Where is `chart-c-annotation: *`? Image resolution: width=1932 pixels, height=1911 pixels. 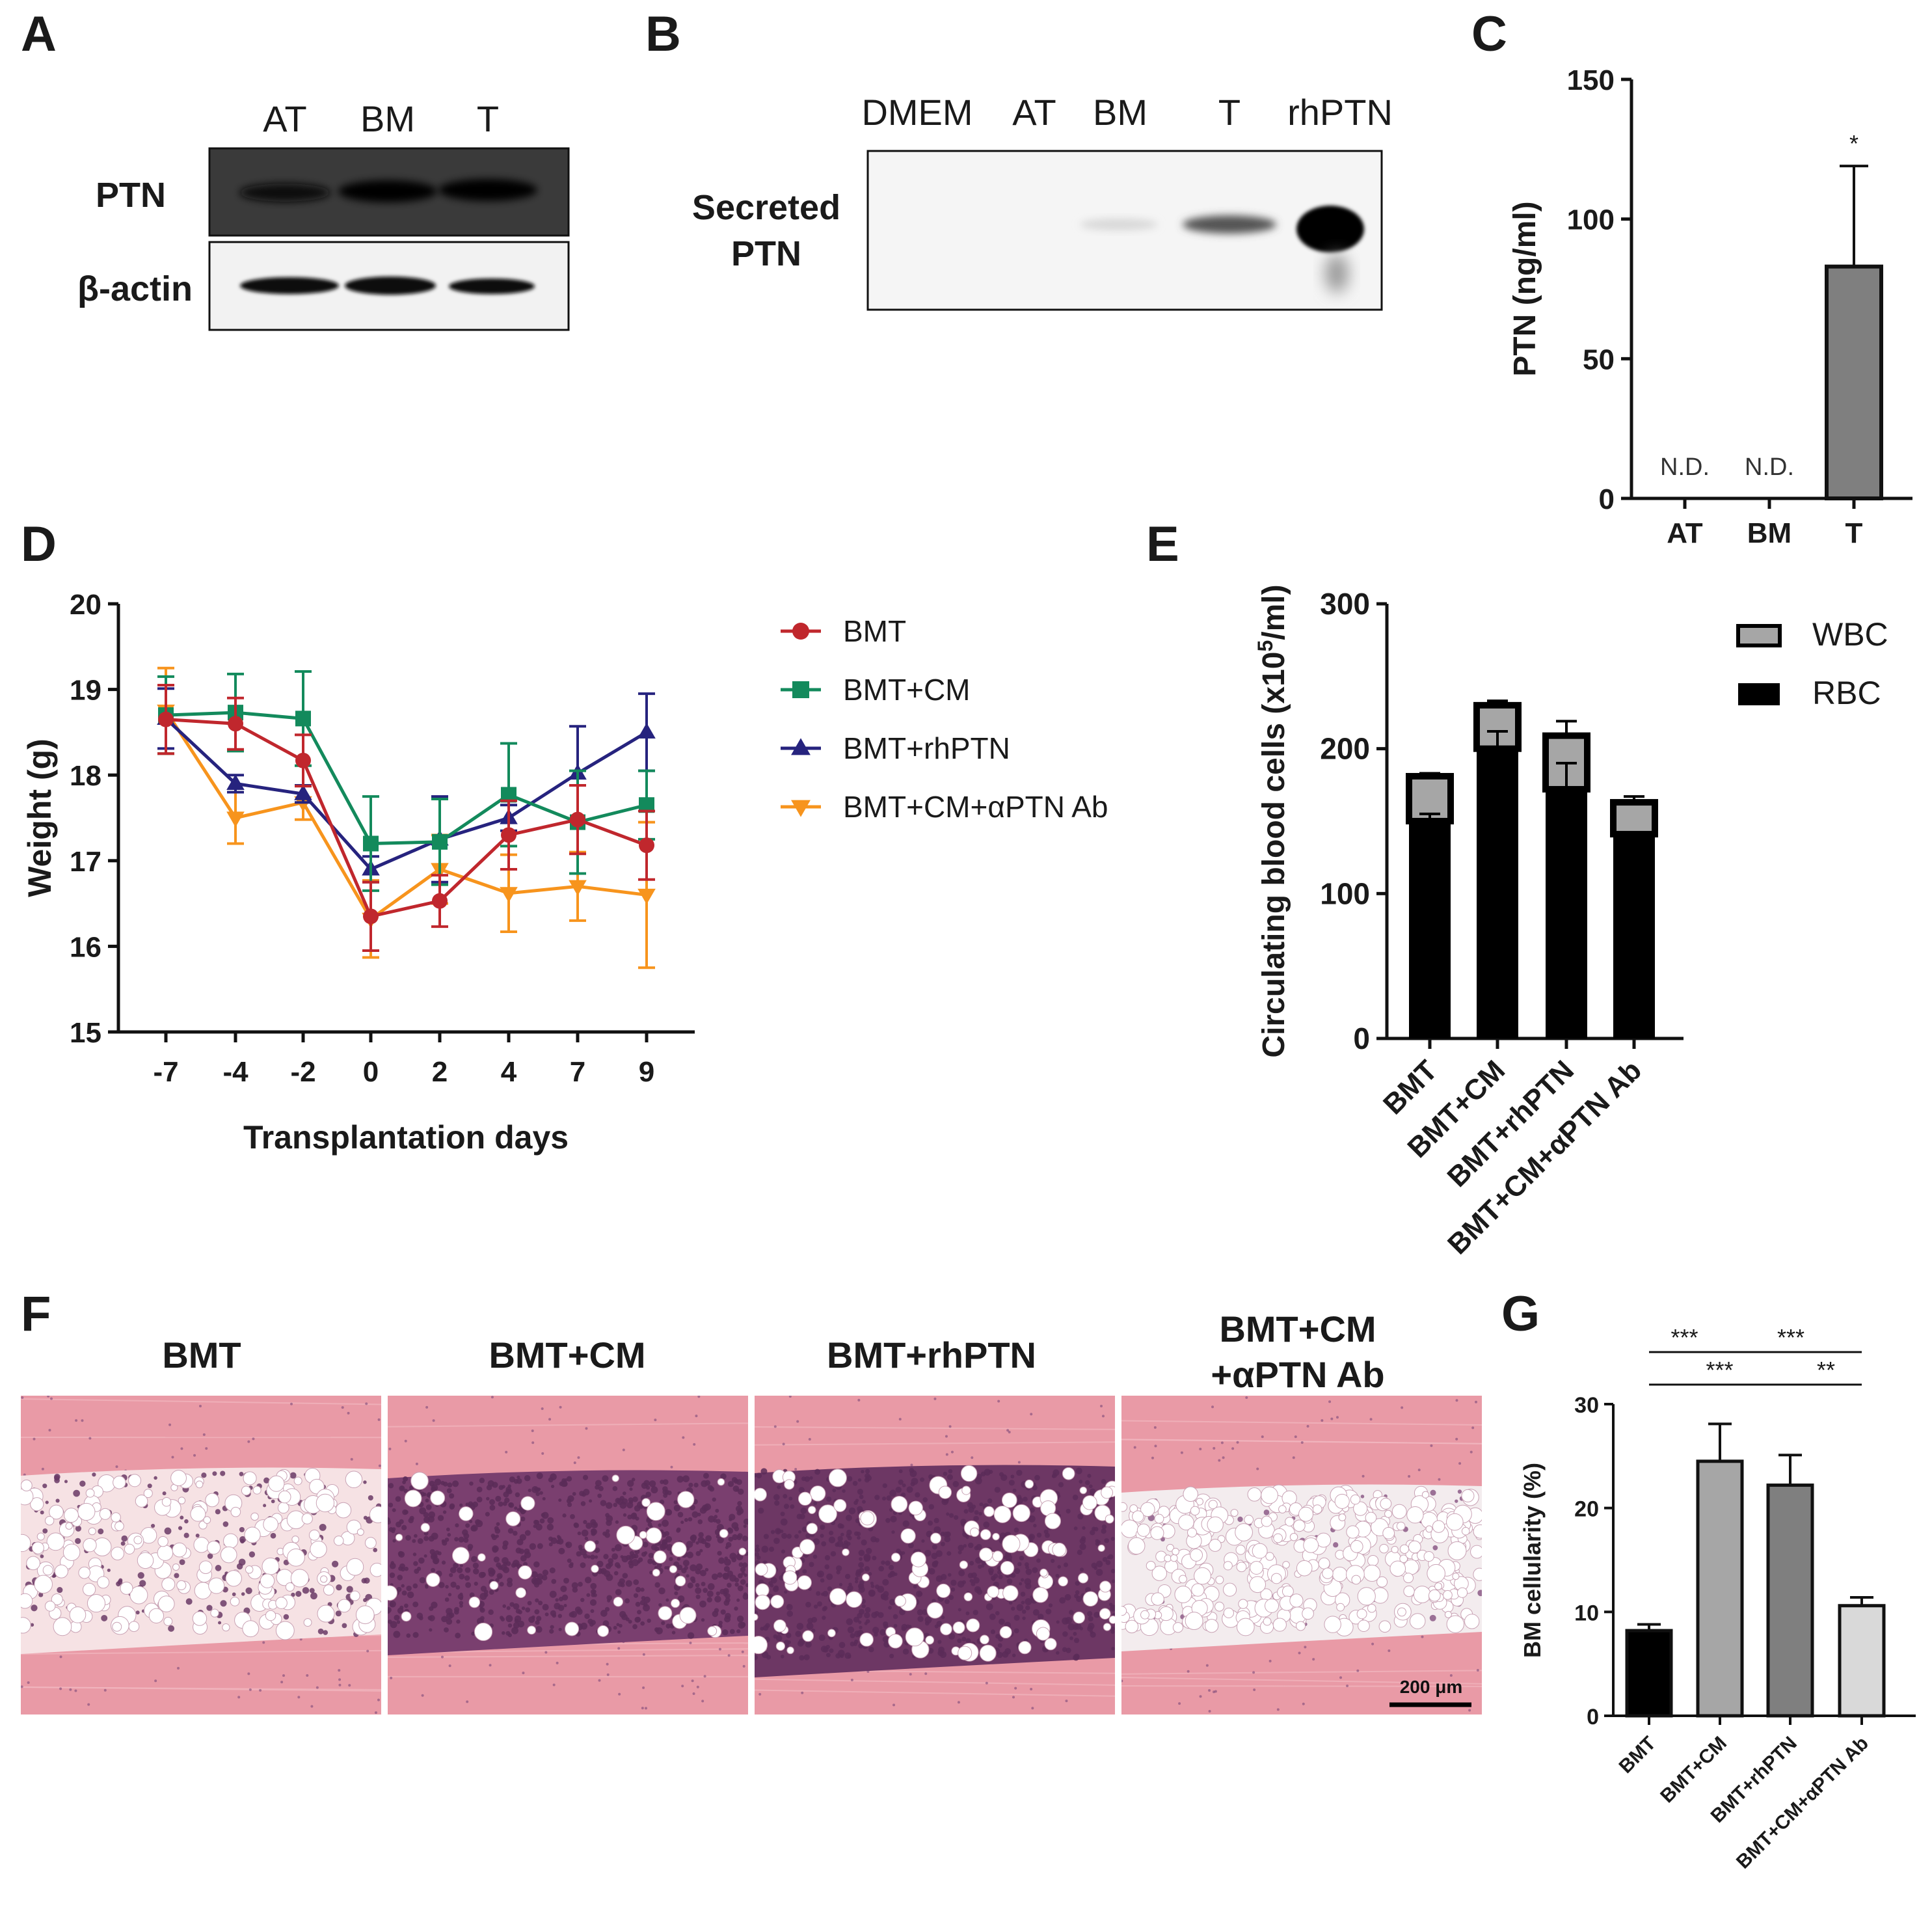 chart-c-annotation: * is located at coordinates (1853, 143).